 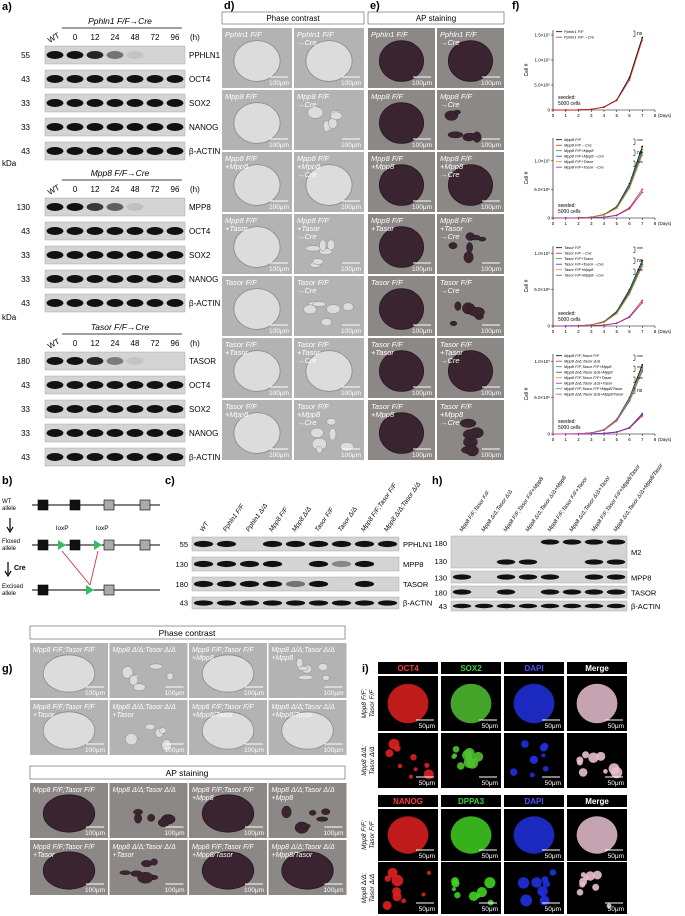 What do you see at coordinates (565, 439) in the screenshot?
I see `x-tick-label: 1` at bounding box center [565, 439].